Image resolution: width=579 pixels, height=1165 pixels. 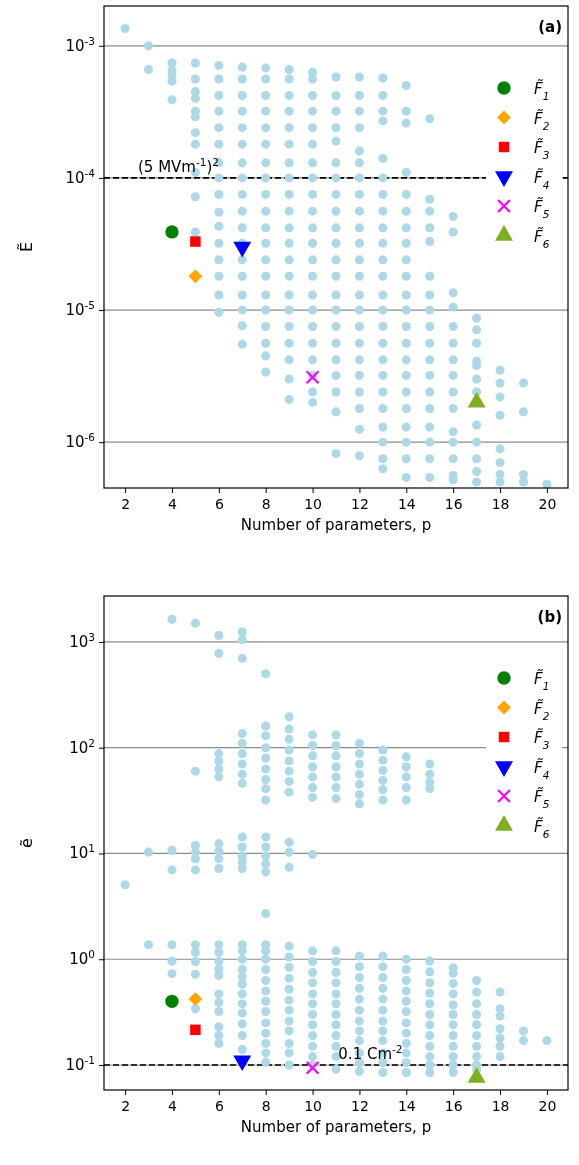 What do you see at coordinates (370, 1052) in the screenshot?
I see `ref-line-label: 0.1 Cm$^{-2}$` at bounding box center [370, 1052].